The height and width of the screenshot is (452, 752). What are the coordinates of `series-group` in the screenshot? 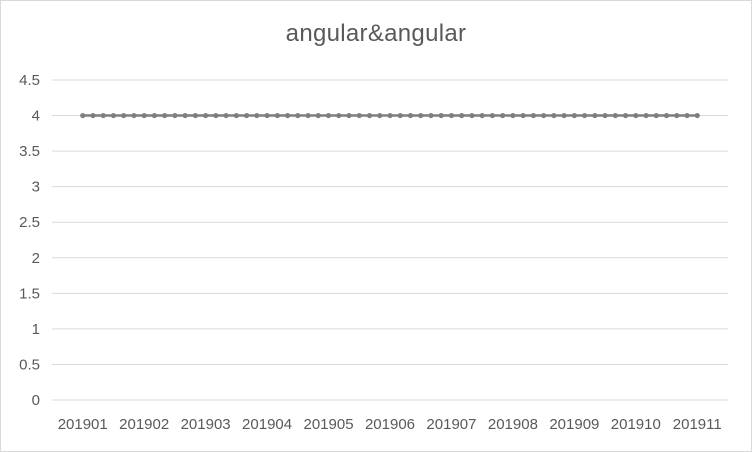 It's located at (390, 115).